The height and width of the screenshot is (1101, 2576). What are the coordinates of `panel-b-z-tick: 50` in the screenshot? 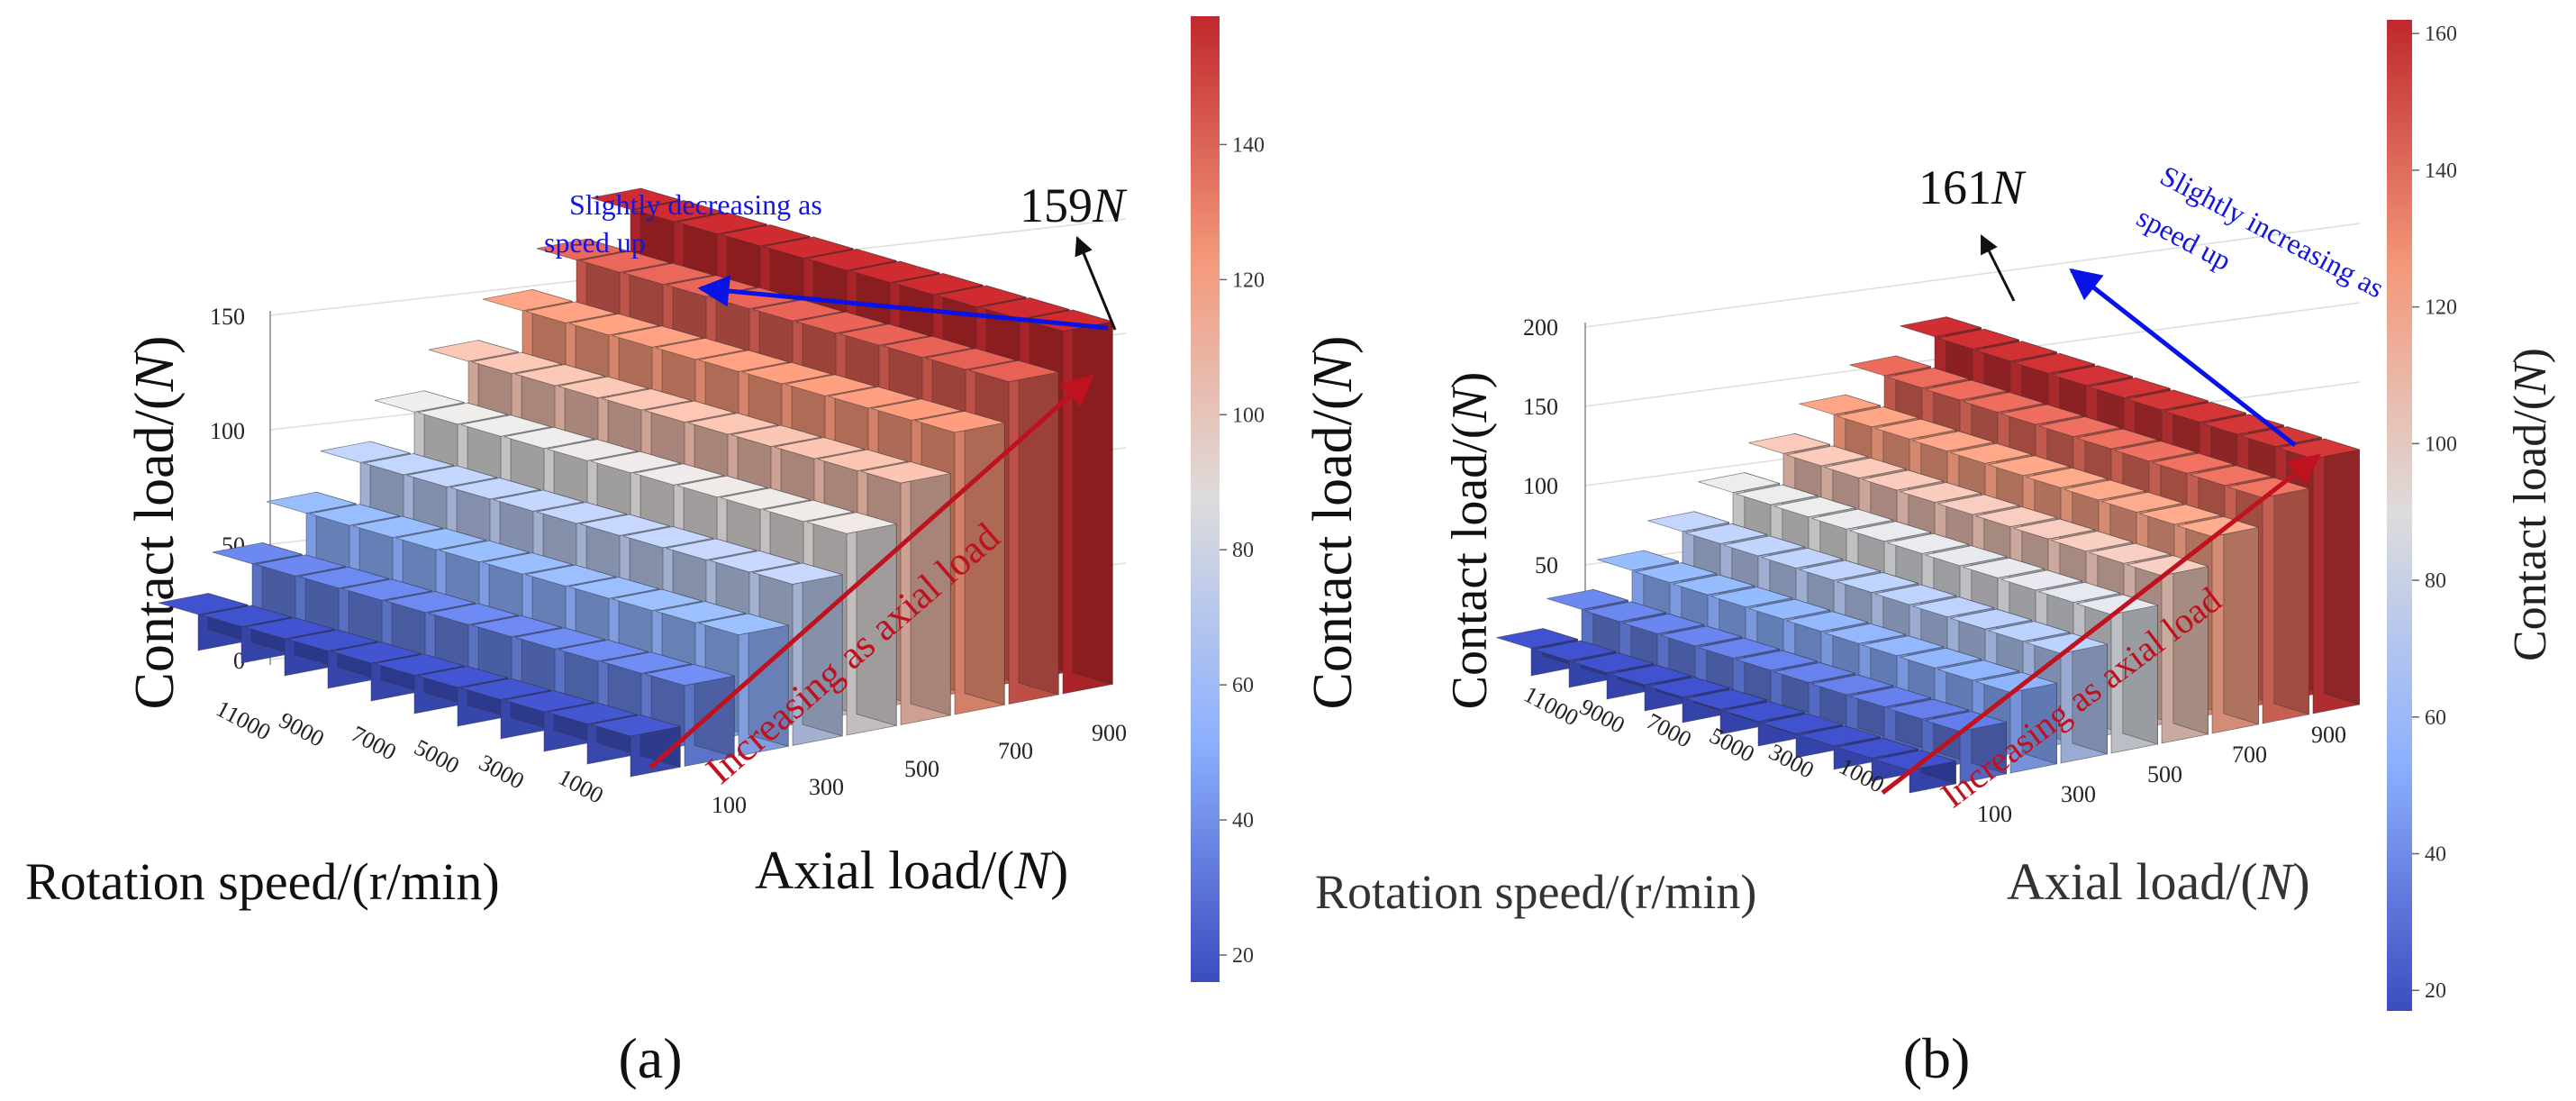 It's located at (1546, 565).